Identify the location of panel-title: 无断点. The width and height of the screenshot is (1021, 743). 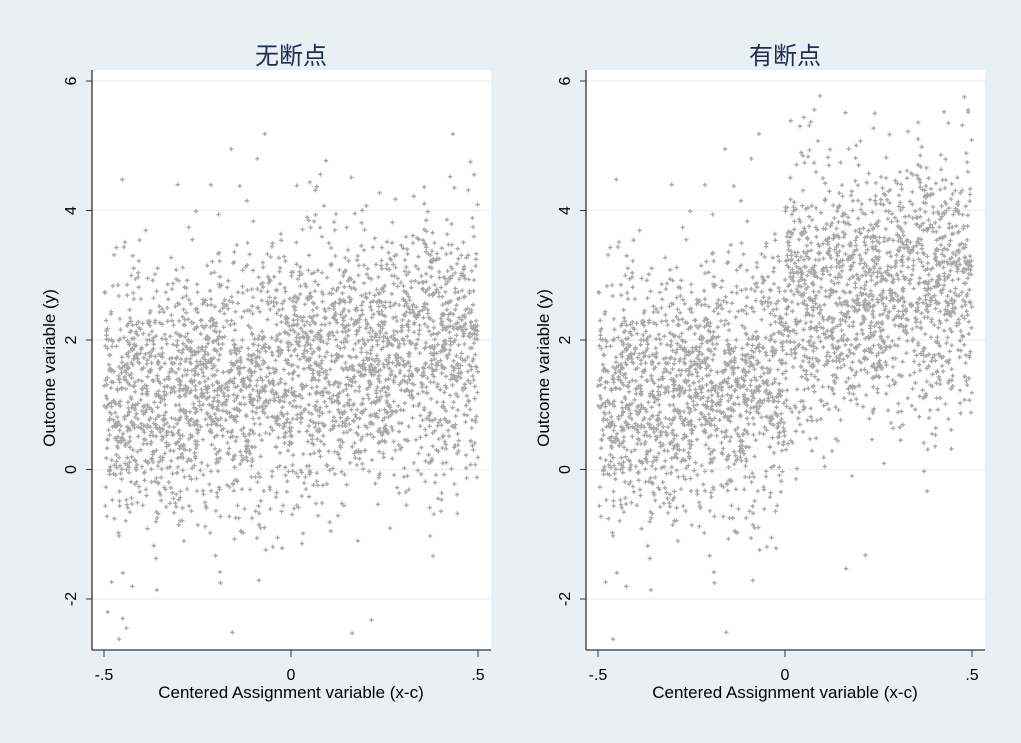
(291, 56).